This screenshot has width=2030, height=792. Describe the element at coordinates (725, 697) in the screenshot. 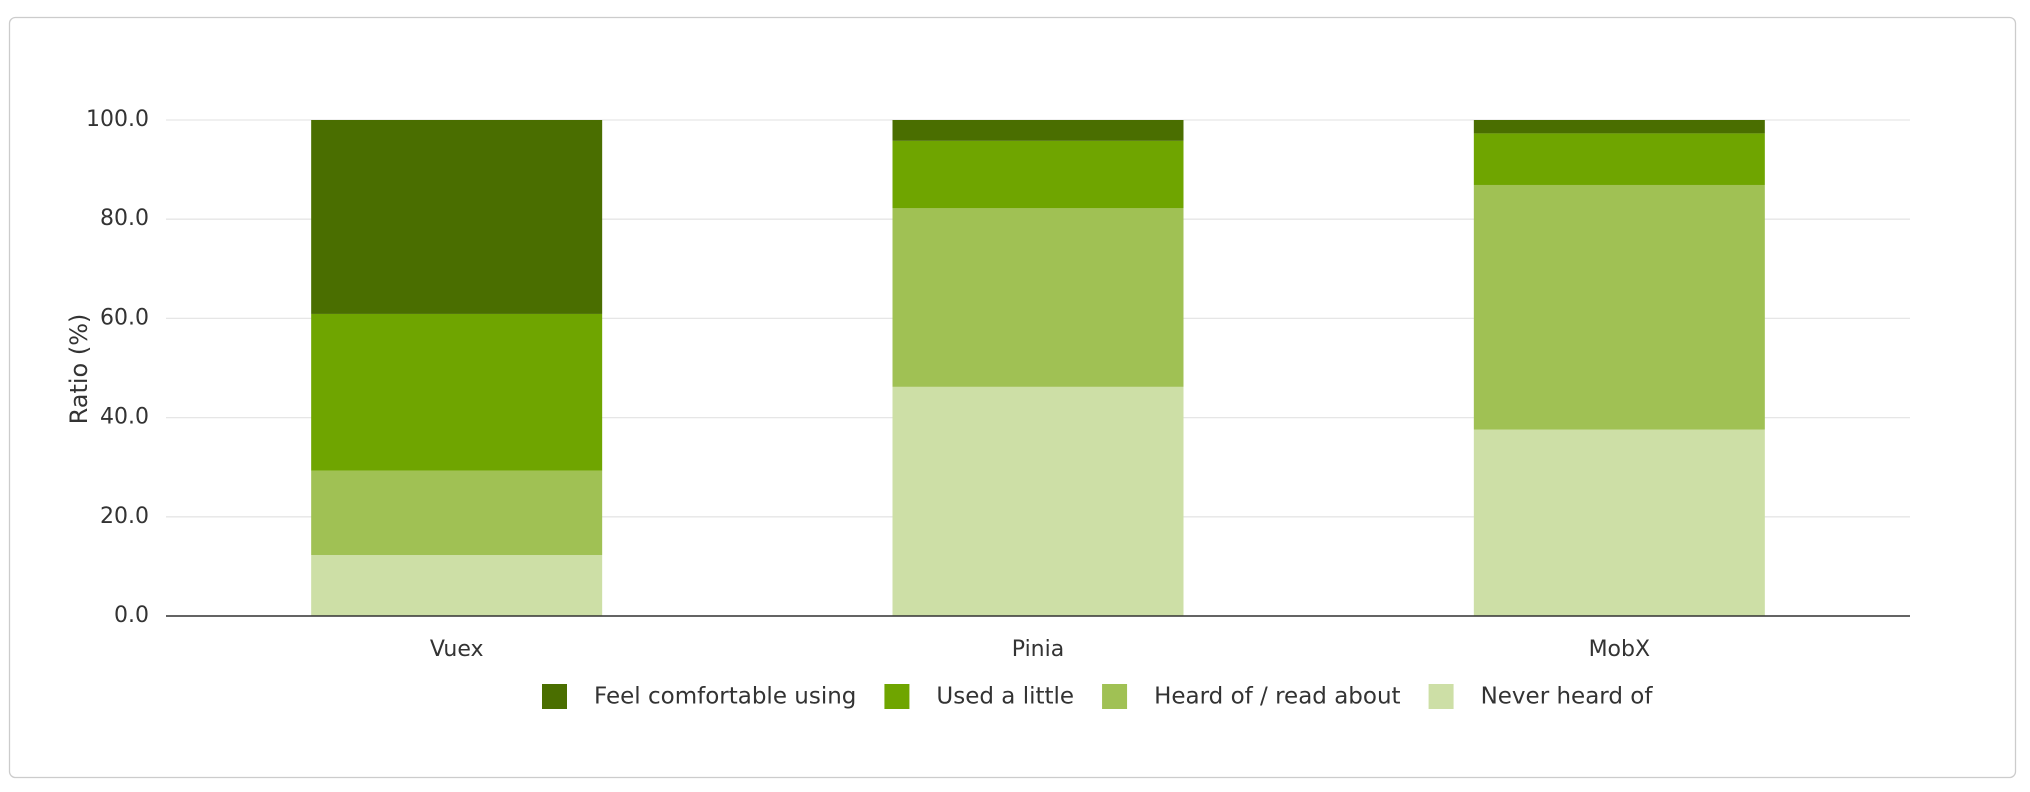

I see `legend-label: Feel comfortable using` at that location.